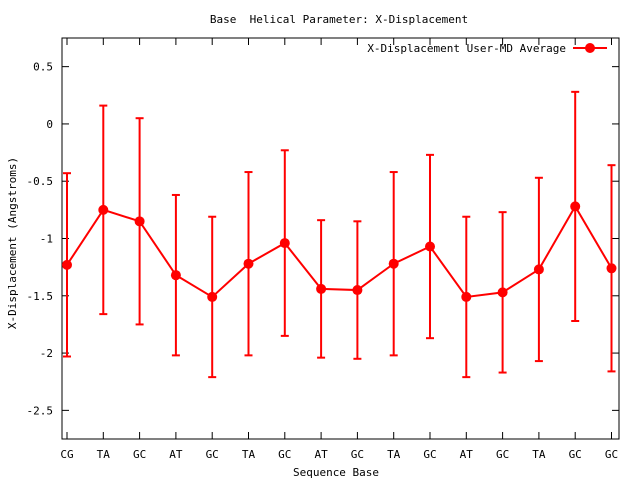 Image resolution: width=640 pixels, height=480 pixels. What do you see at coordinates (43, 67) in the screenshot?
I see `y-tick-label: 0.5` at bounding box center [43, 67].